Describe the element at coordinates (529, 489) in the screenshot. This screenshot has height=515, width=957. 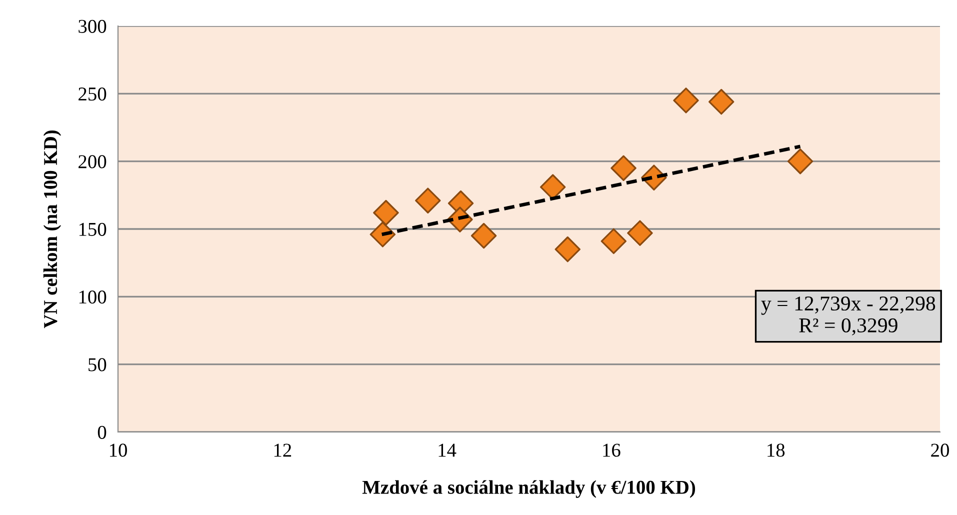
I see `x-axis-title: Mzdové a sociálne náklady (v €/100 KD)` at that location.